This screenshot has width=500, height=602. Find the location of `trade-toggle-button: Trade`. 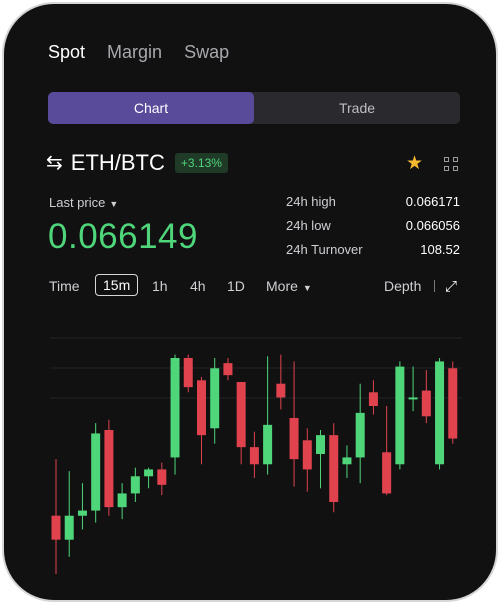

trade-toggle-button: Trade is located at coordinates (357, 108).